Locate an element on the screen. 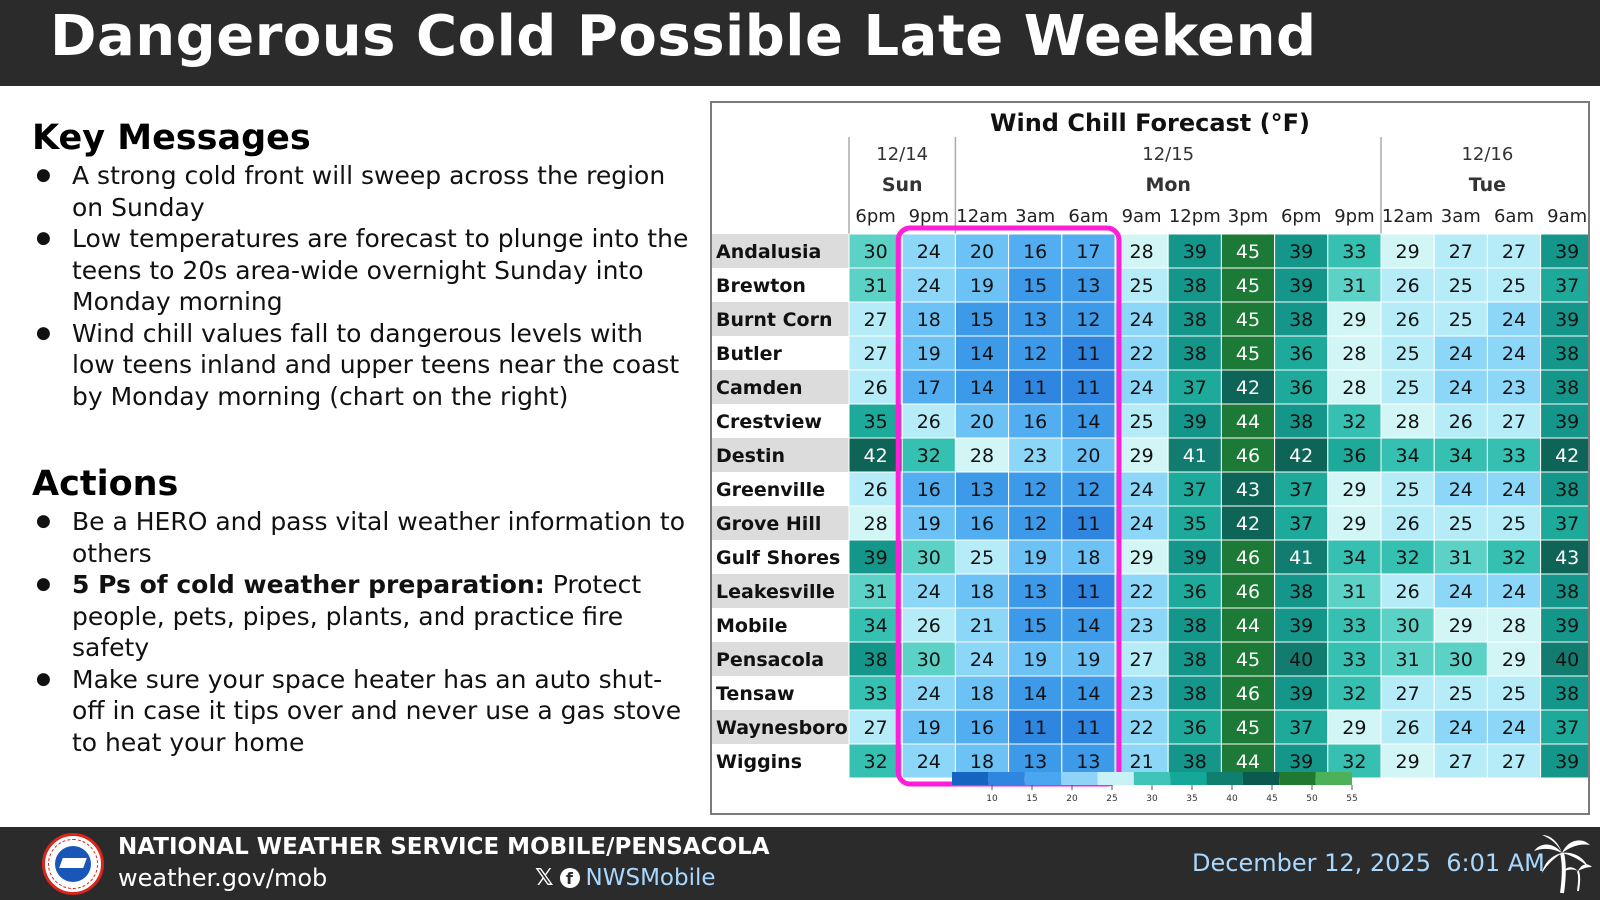  cell-value: 30 is located at coordinates (929, 660).